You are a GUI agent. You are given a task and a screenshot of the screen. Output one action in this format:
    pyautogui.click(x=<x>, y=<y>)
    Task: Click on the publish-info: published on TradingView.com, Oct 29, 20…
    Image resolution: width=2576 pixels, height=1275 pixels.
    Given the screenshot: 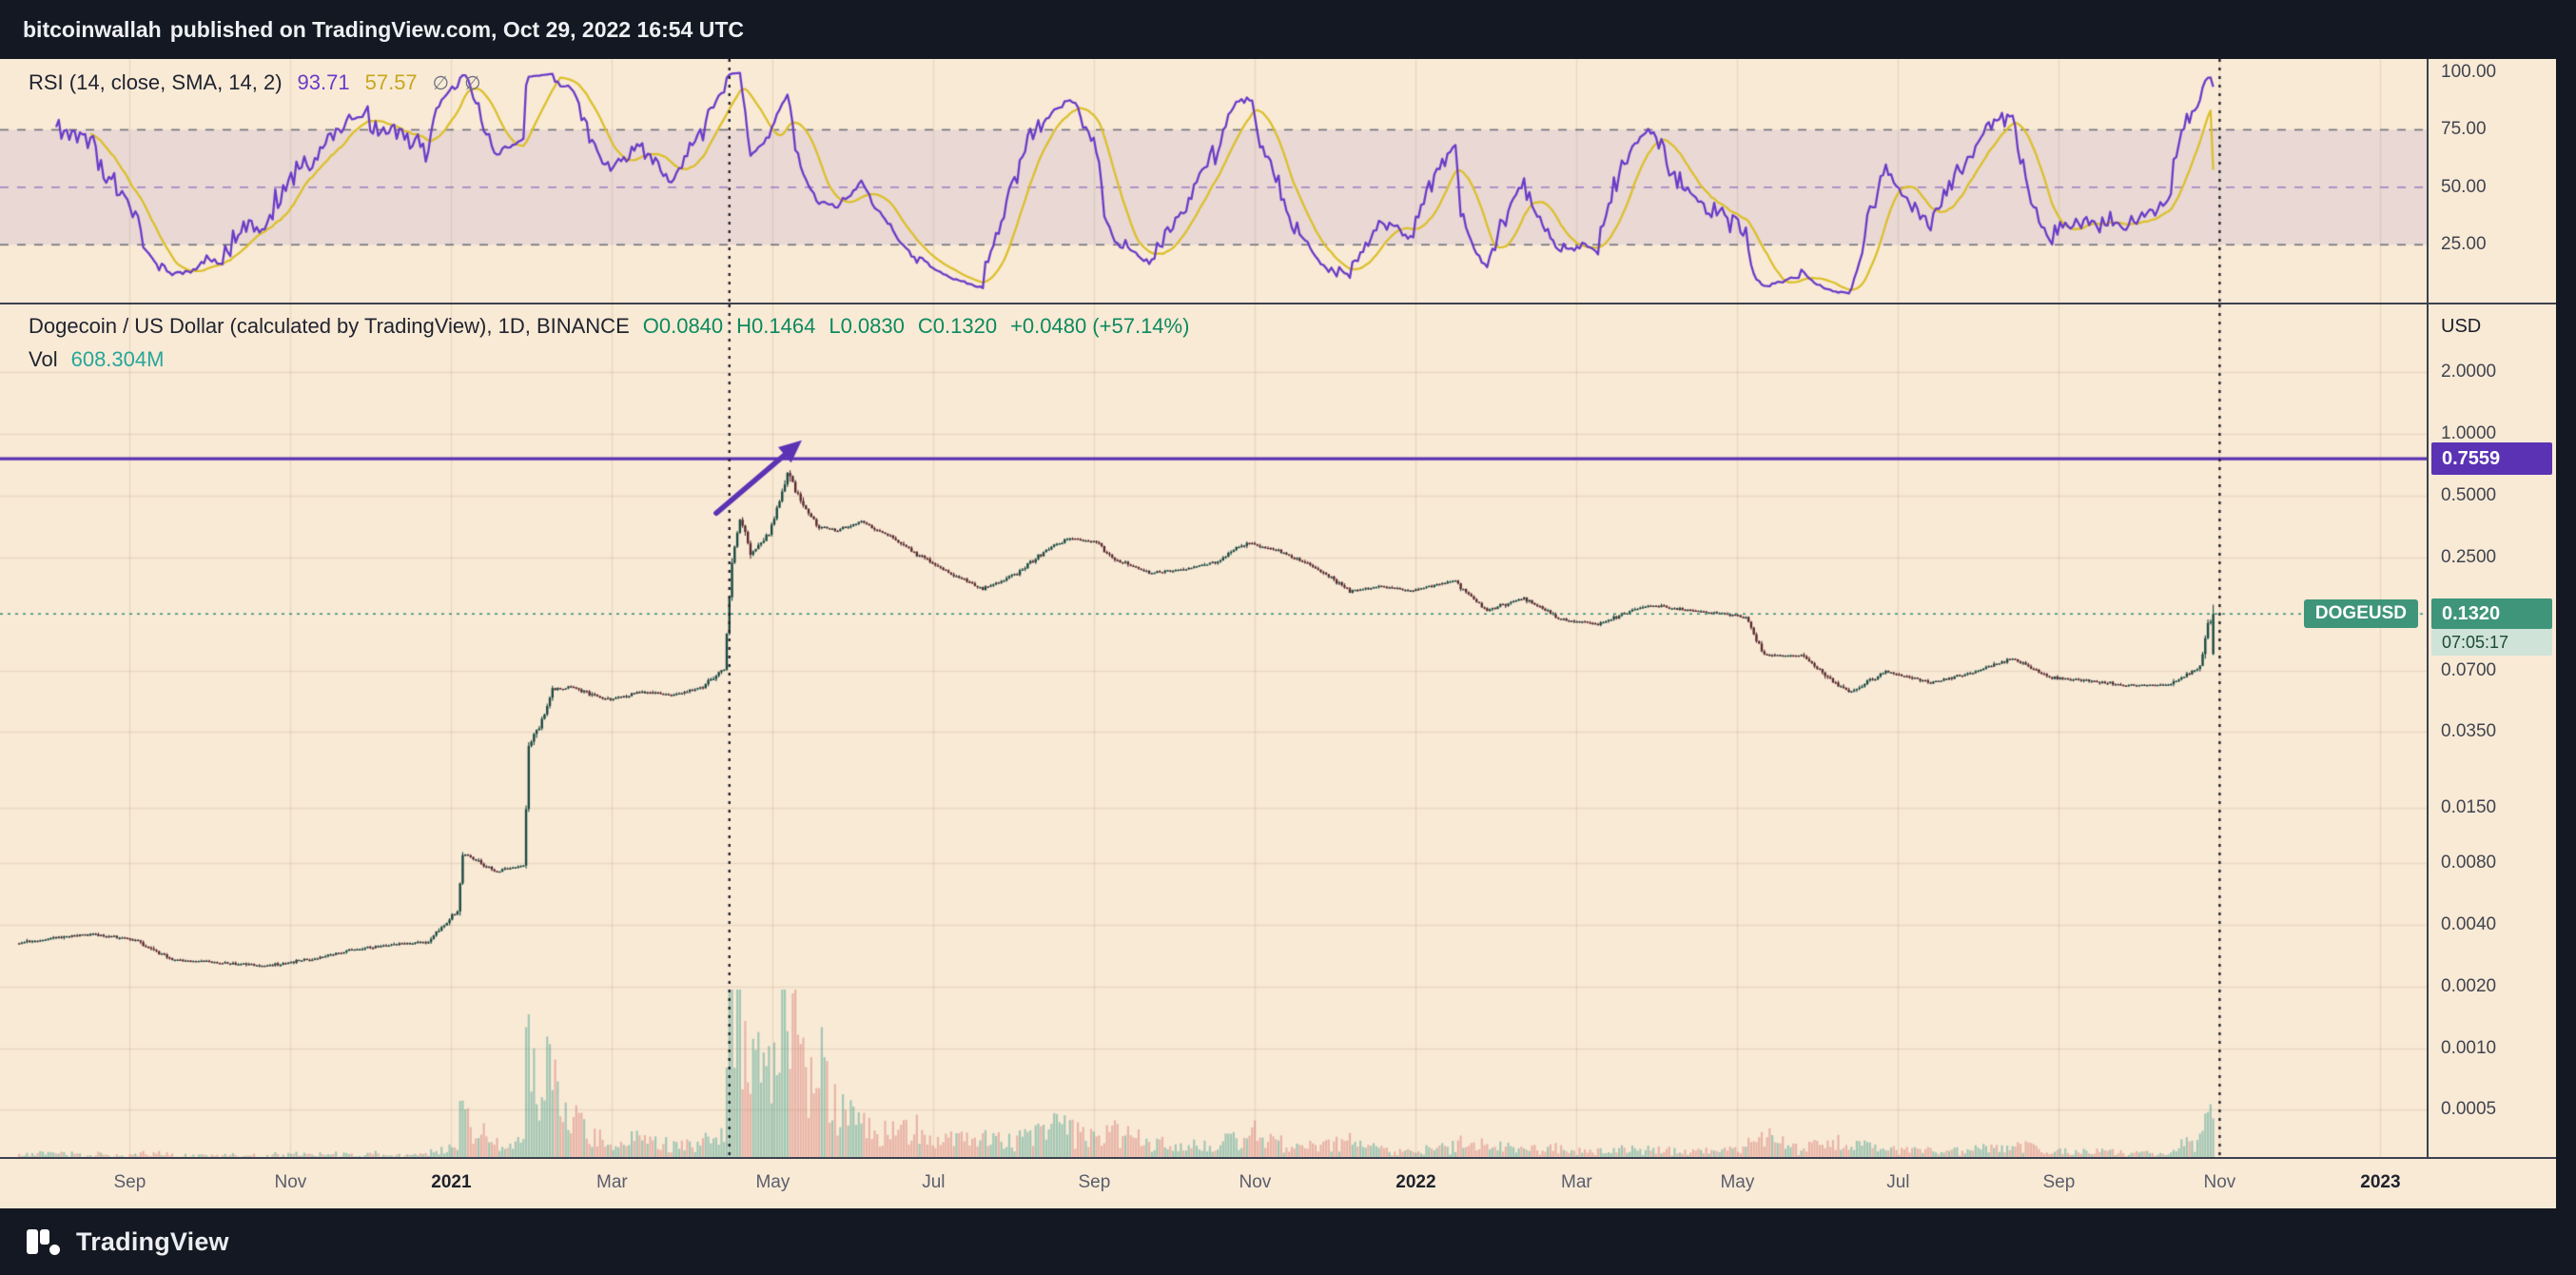 What is the action you would take?
    pyautogui.click(x=457, y=29)
    